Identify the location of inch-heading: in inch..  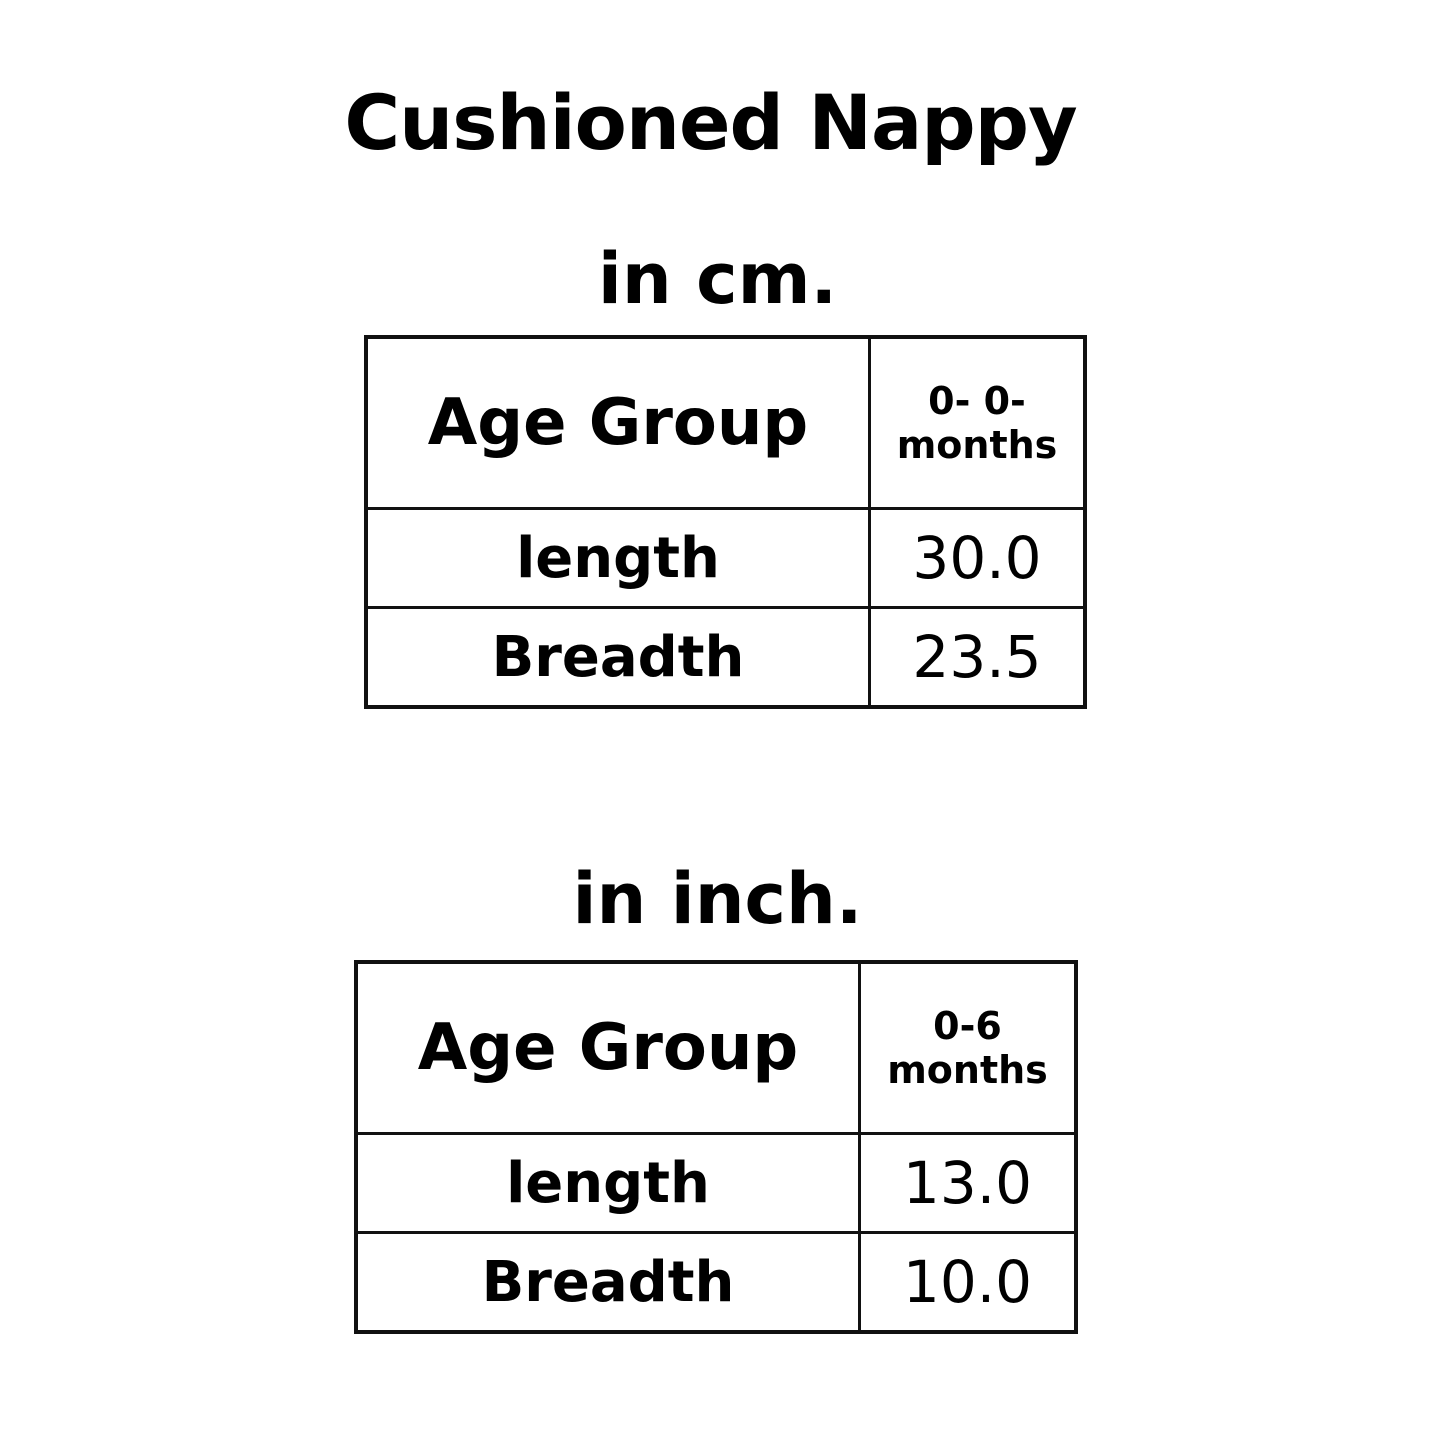
(717, 899).